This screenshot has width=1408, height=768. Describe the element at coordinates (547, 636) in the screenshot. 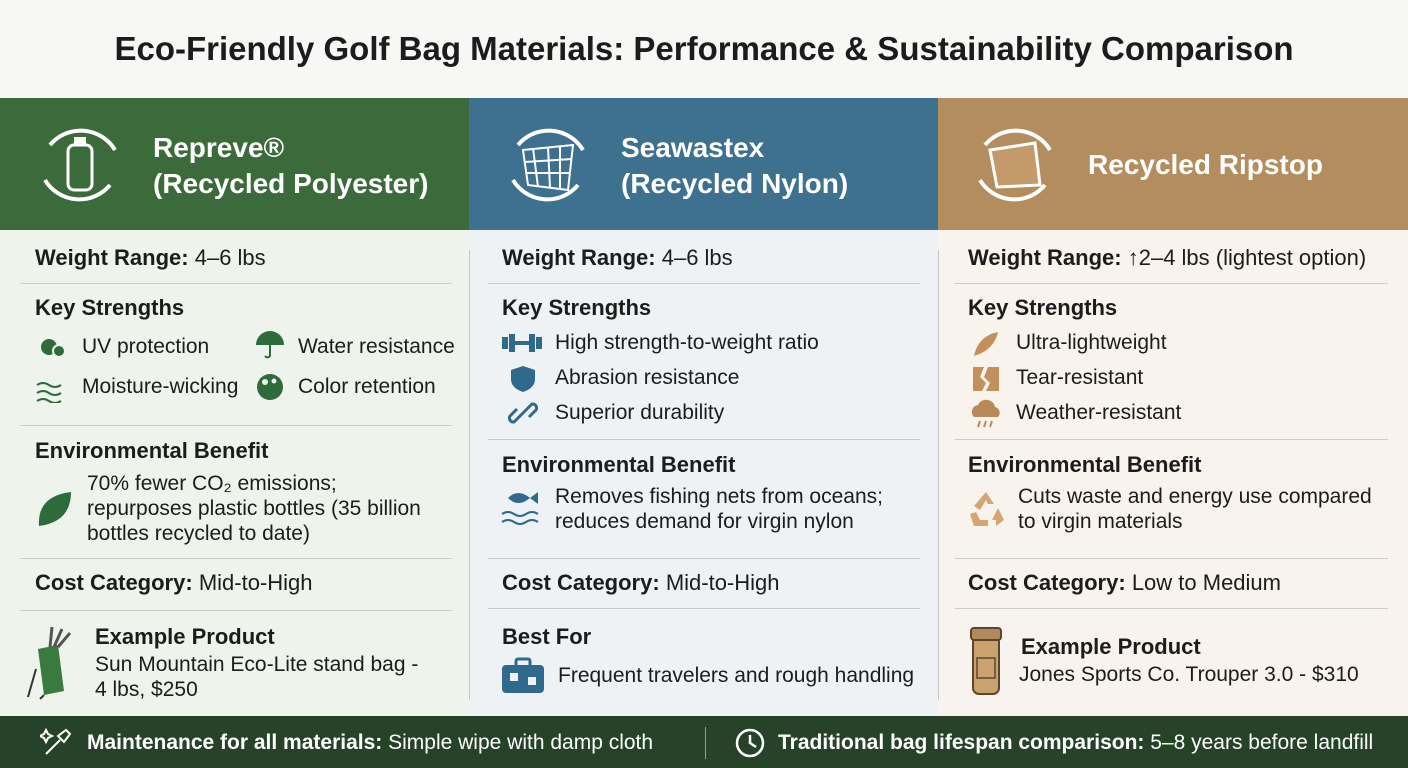

I see `heading: Best For` at that location.